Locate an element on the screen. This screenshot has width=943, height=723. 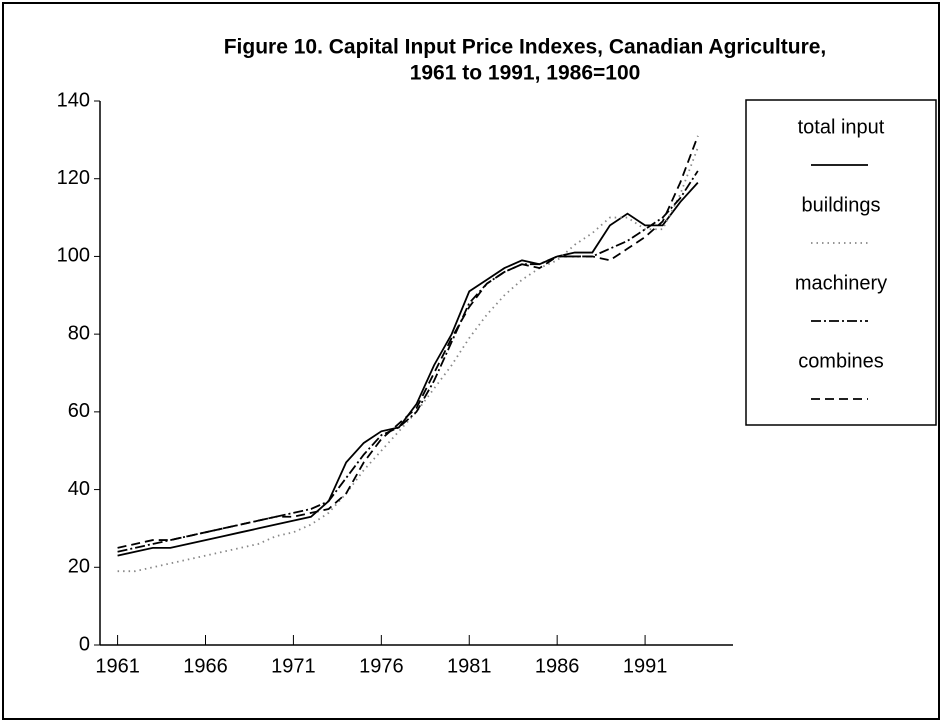
x-tick-label: 1981 is located at coordinates (469, 666).